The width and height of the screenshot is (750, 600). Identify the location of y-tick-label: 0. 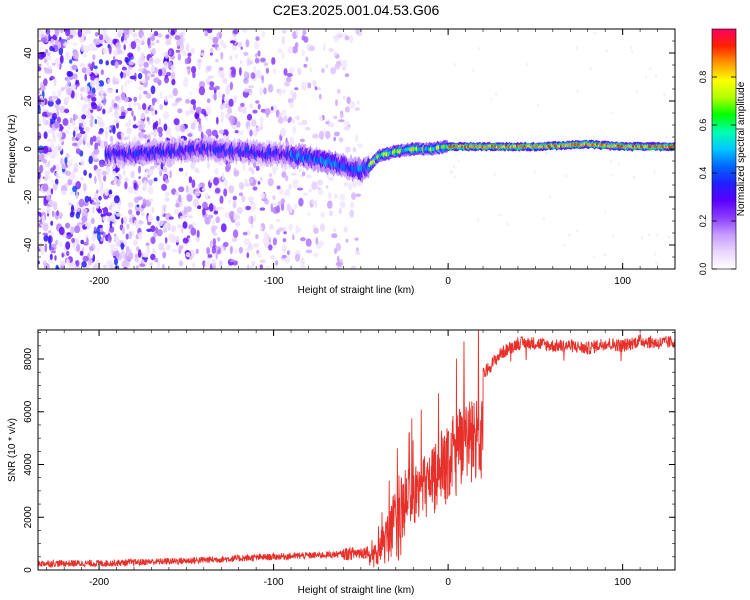
(28, 149).